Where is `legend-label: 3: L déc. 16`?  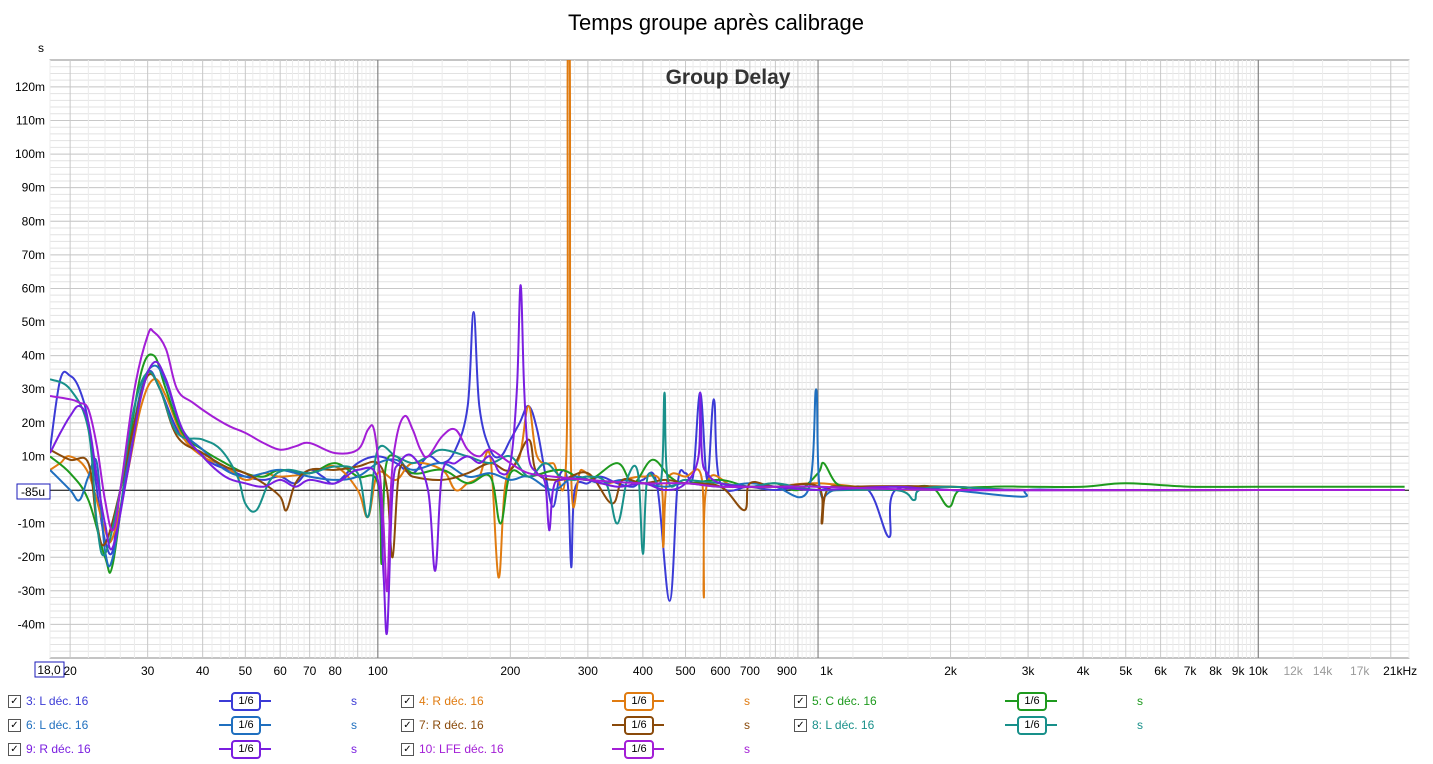 legend-label: 3: L déc. 16 is located at coordinates (57, 701).